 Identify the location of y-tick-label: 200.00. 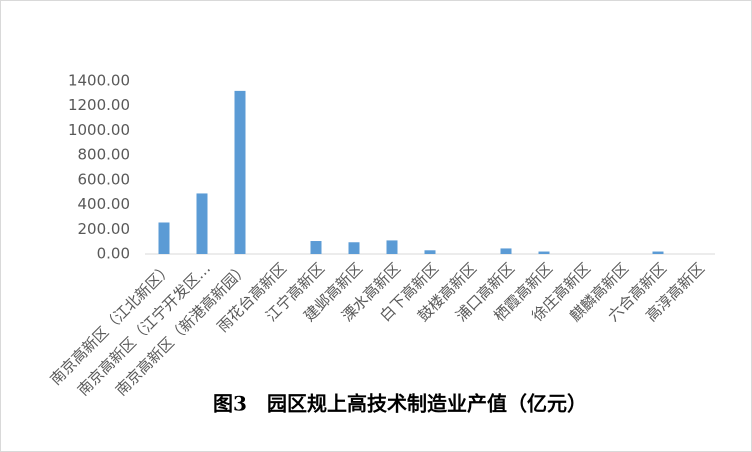
(104, 229).